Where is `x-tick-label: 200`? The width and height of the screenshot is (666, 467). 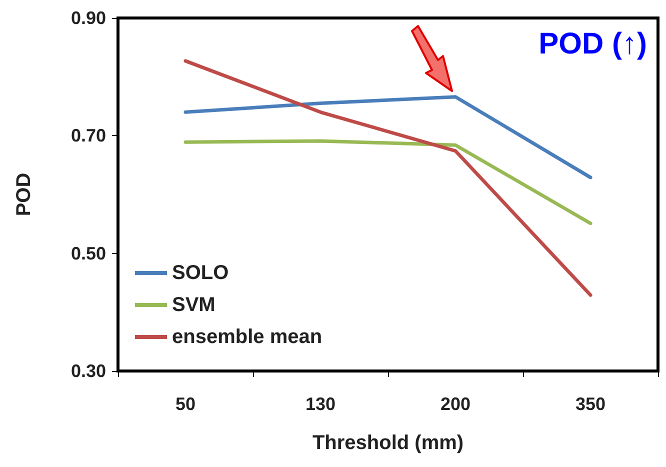
x-tick-label: 200 is located at coordinates (455, 404).